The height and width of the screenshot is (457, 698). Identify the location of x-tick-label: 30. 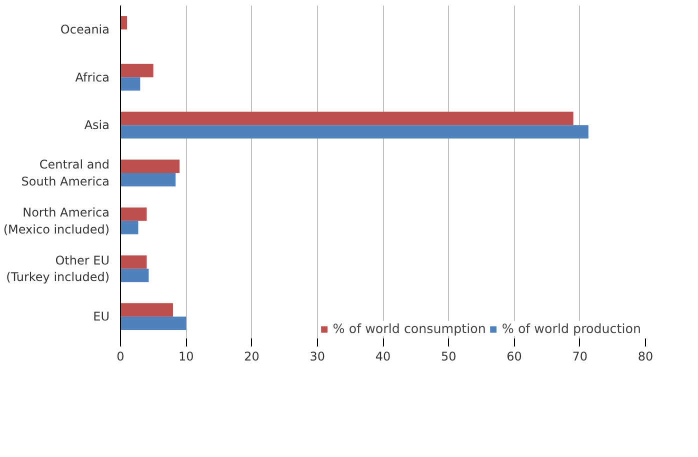
(318, 357).